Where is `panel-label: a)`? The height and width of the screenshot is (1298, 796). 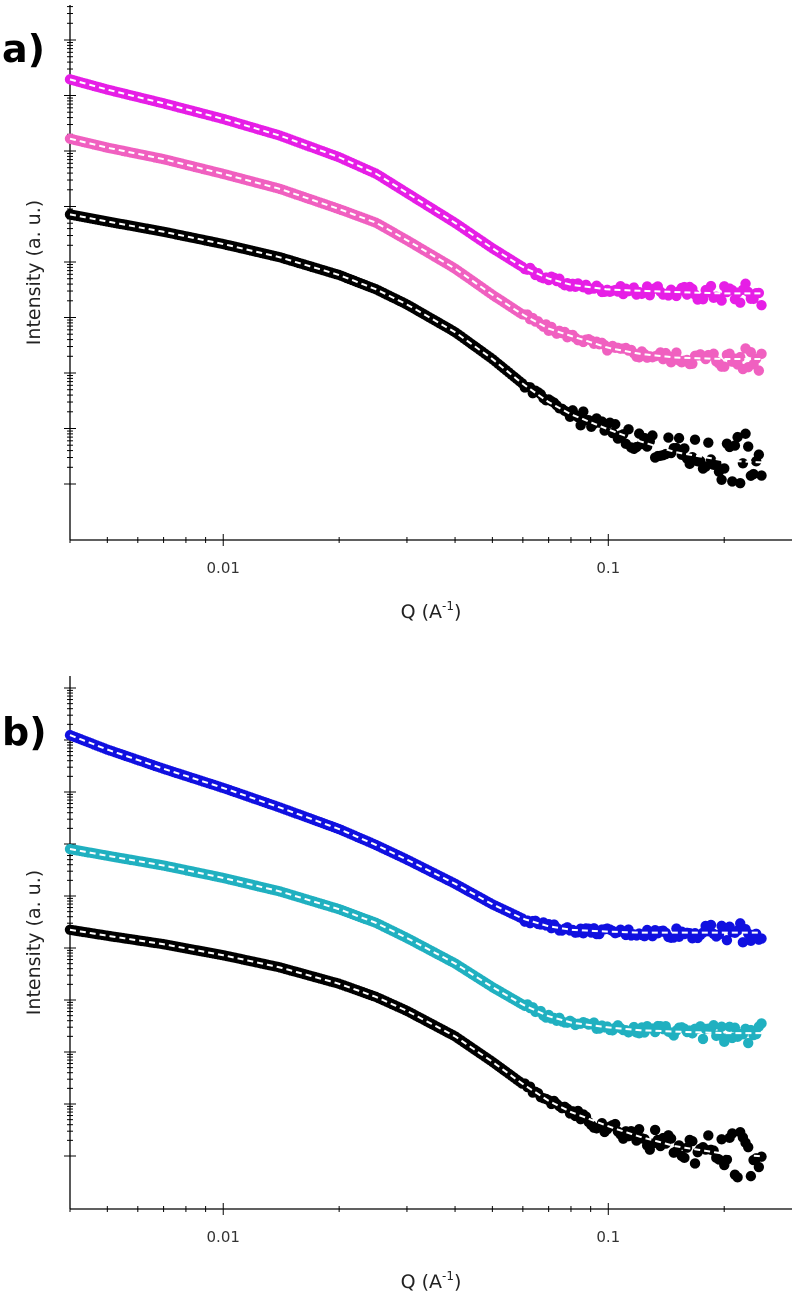 panel-label: a) is located at coordinates (23, 49).